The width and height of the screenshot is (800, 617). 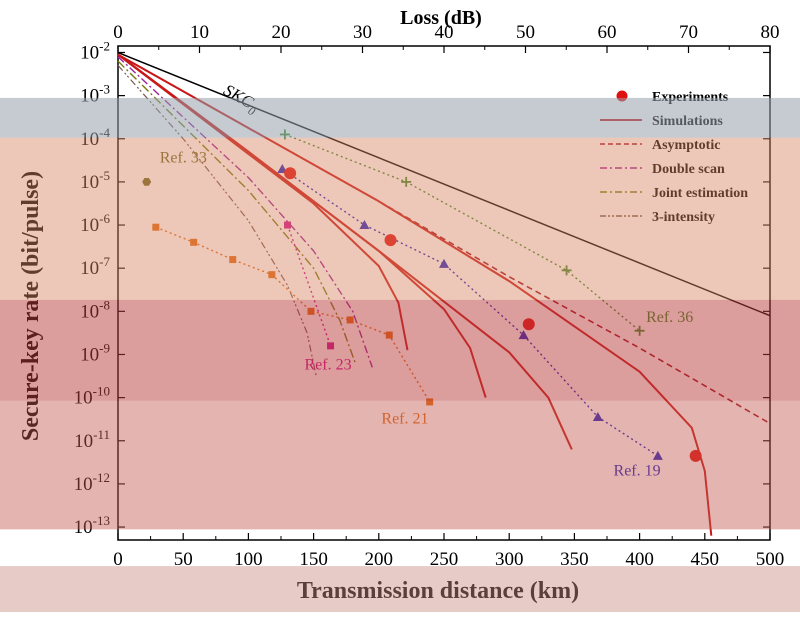 I want to click on top-tick-label: 50, so click(x=525, y=32).